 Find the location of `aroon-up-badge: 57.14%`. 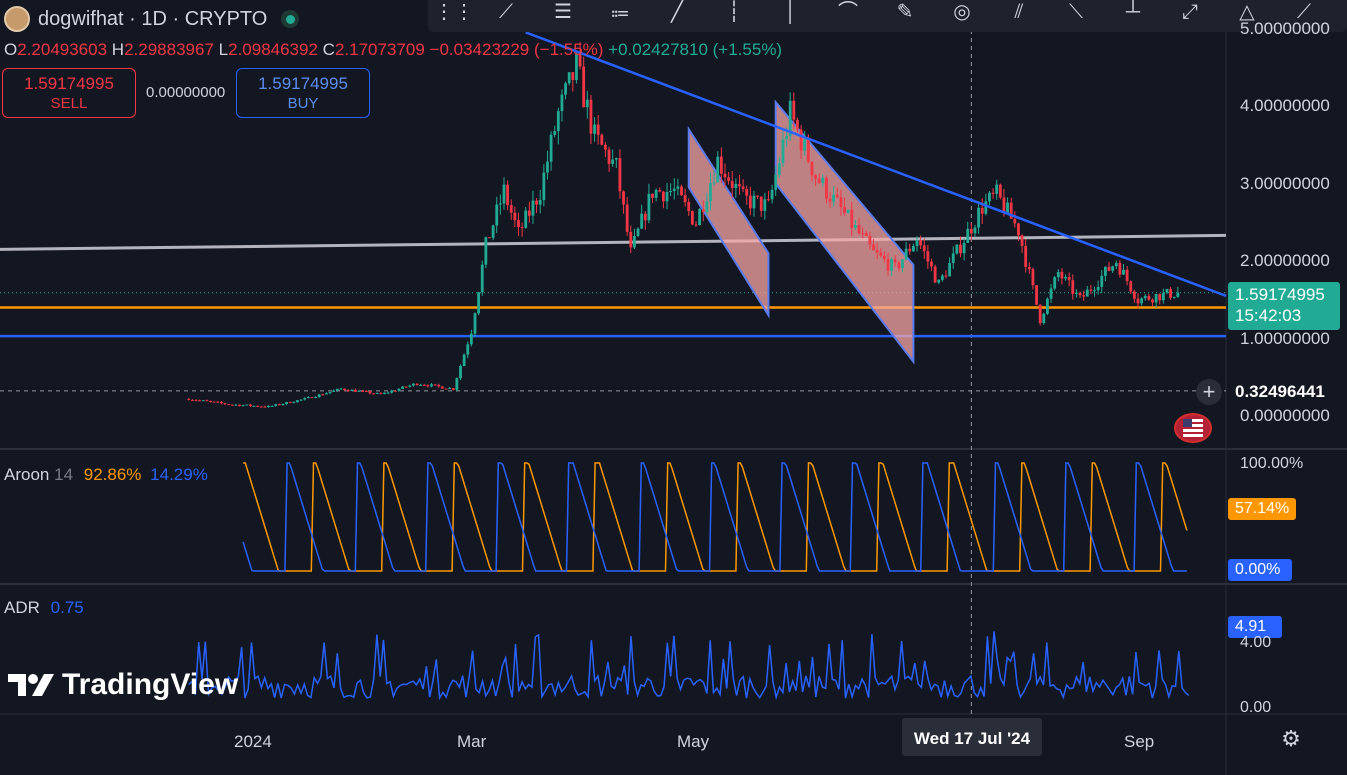

aroon-up-badge: 57.14% is located at coordinates (1262, 509).